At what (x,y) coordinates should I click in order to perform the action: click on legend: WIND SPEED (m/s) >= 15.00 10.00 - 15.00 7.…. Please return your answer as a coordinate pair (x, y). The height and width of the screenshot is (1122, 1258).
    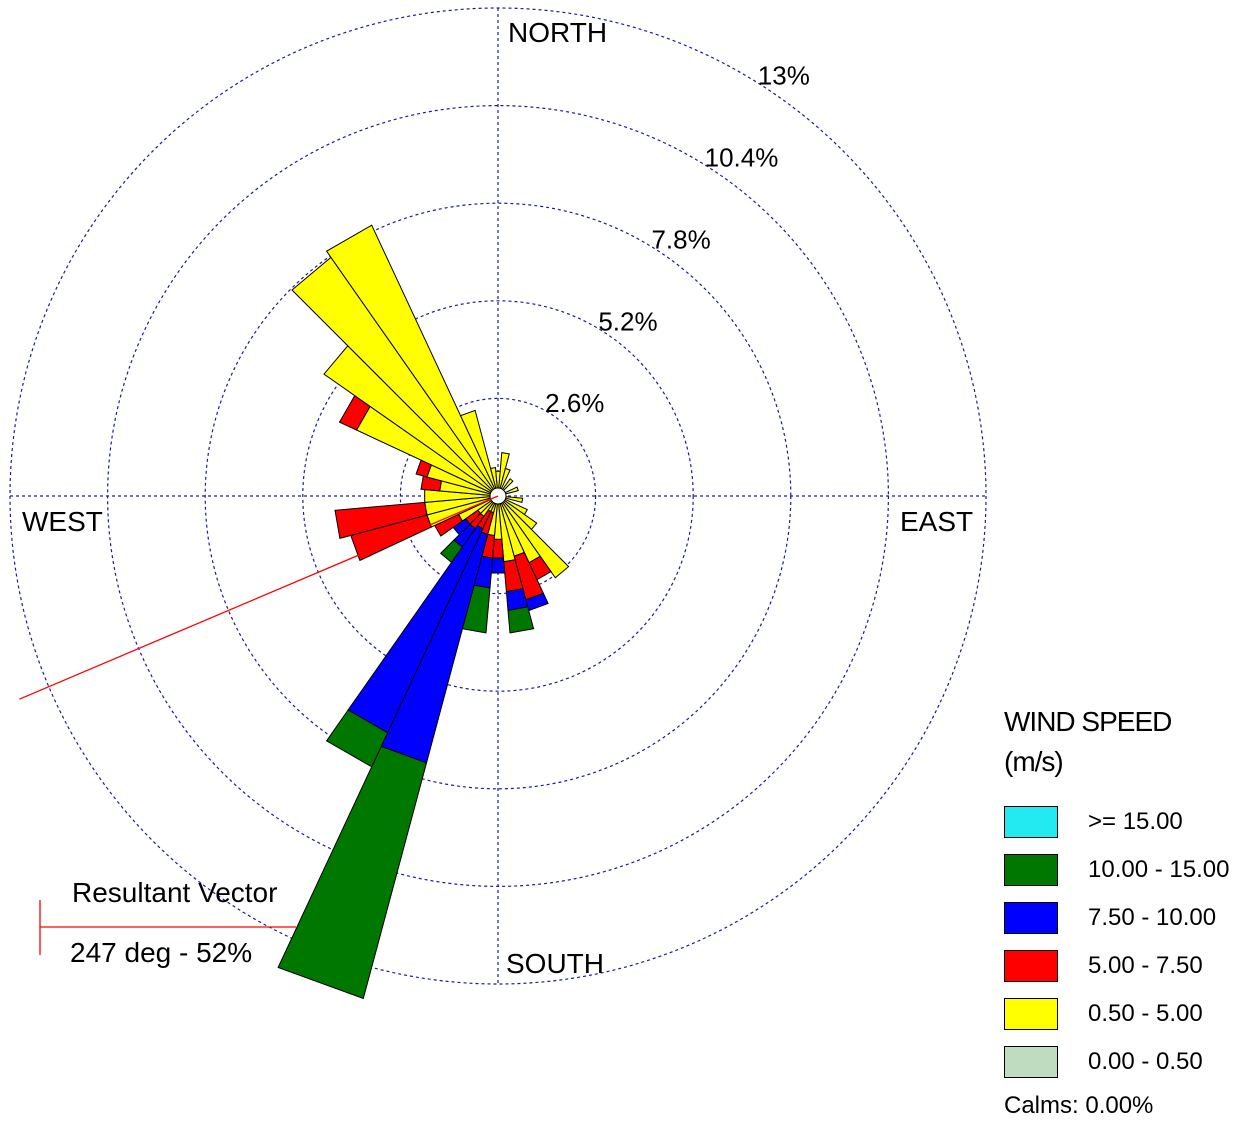
    Looking at the image, I should click on (1129, 911).